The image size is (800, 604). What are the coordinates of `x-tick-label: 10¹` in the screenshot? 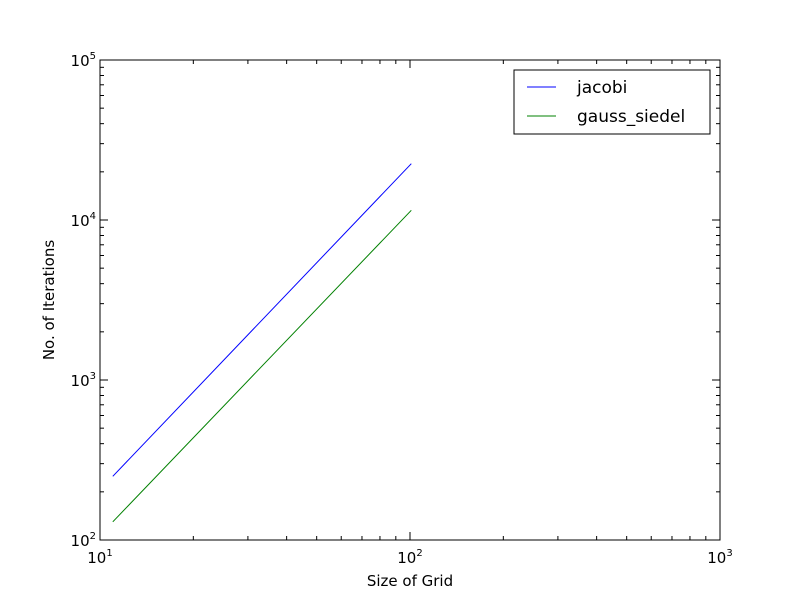 It's located at (99, 557).